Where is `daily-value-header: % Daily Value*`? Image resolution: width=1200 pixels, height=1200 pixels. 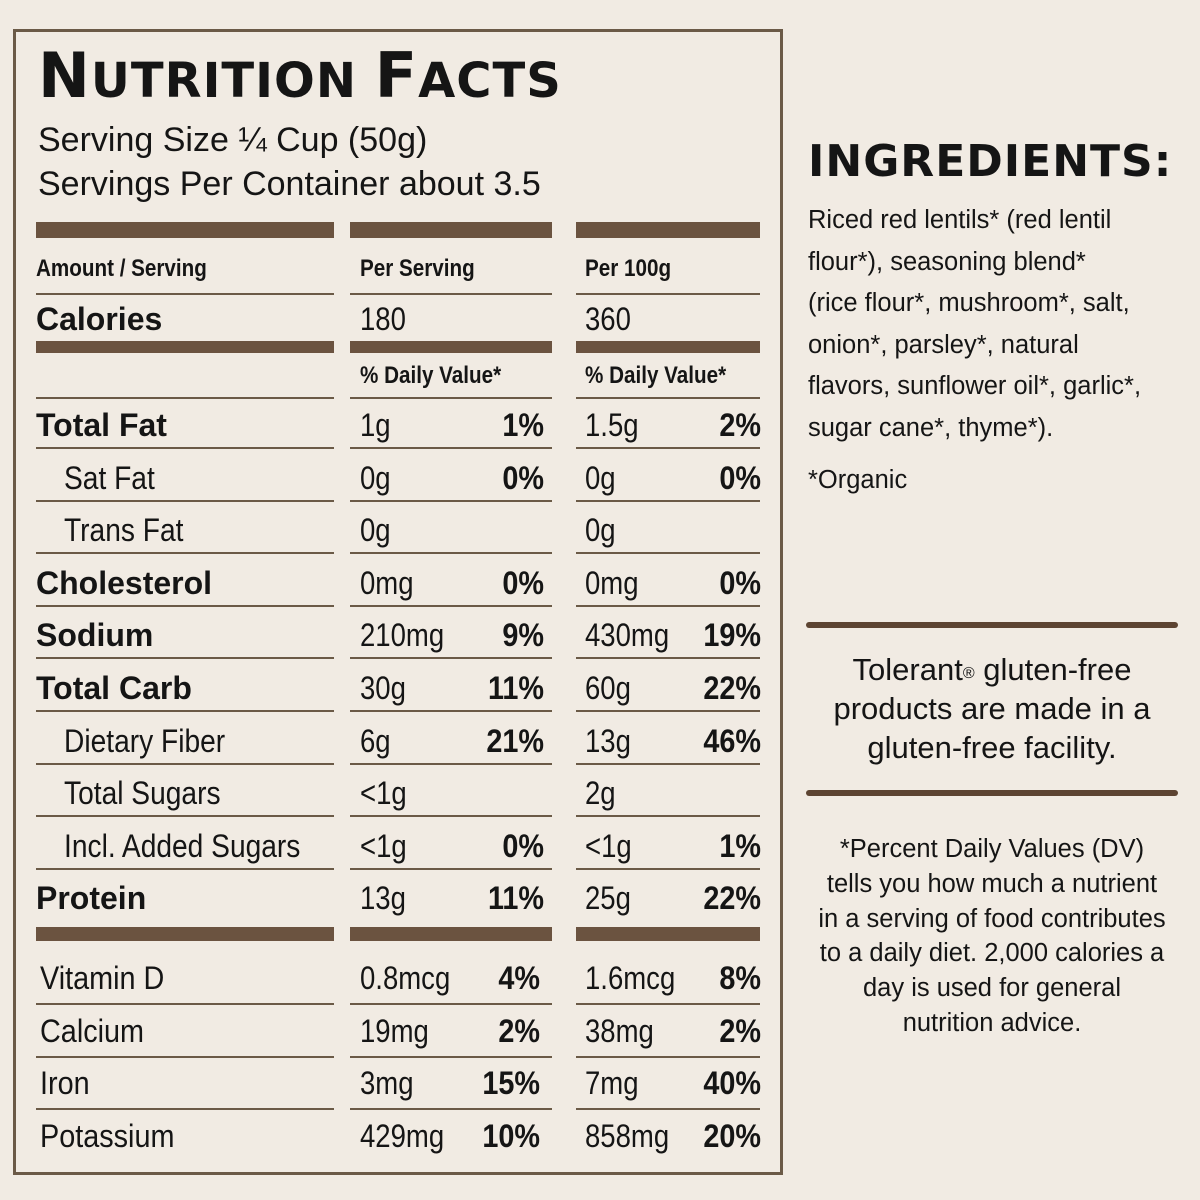 daily-value-header: % Daily Value* is located at coordinates (656, 375).